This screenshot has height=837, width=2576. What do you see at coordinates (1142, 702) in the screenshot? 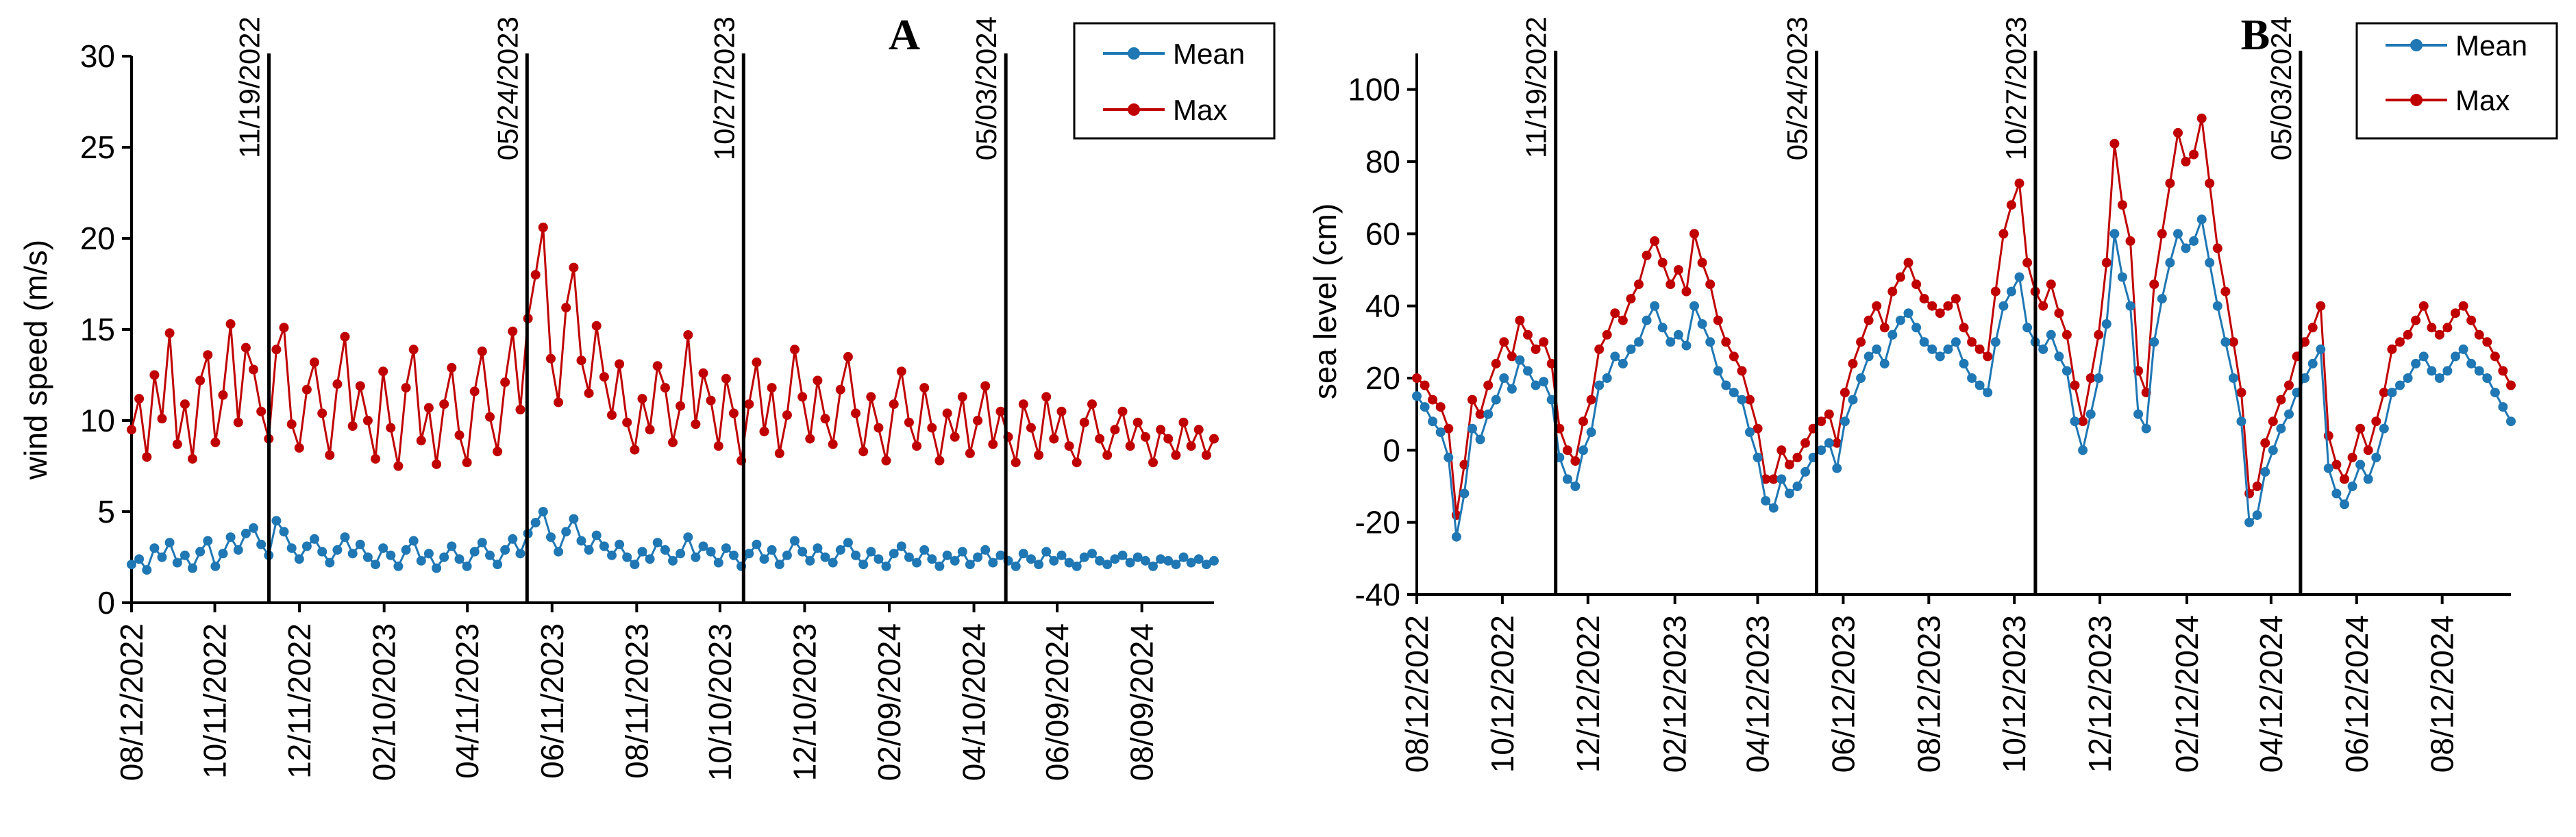
I see `x-tick-label: 08/09/2024` at bounding box center [1142, 702].